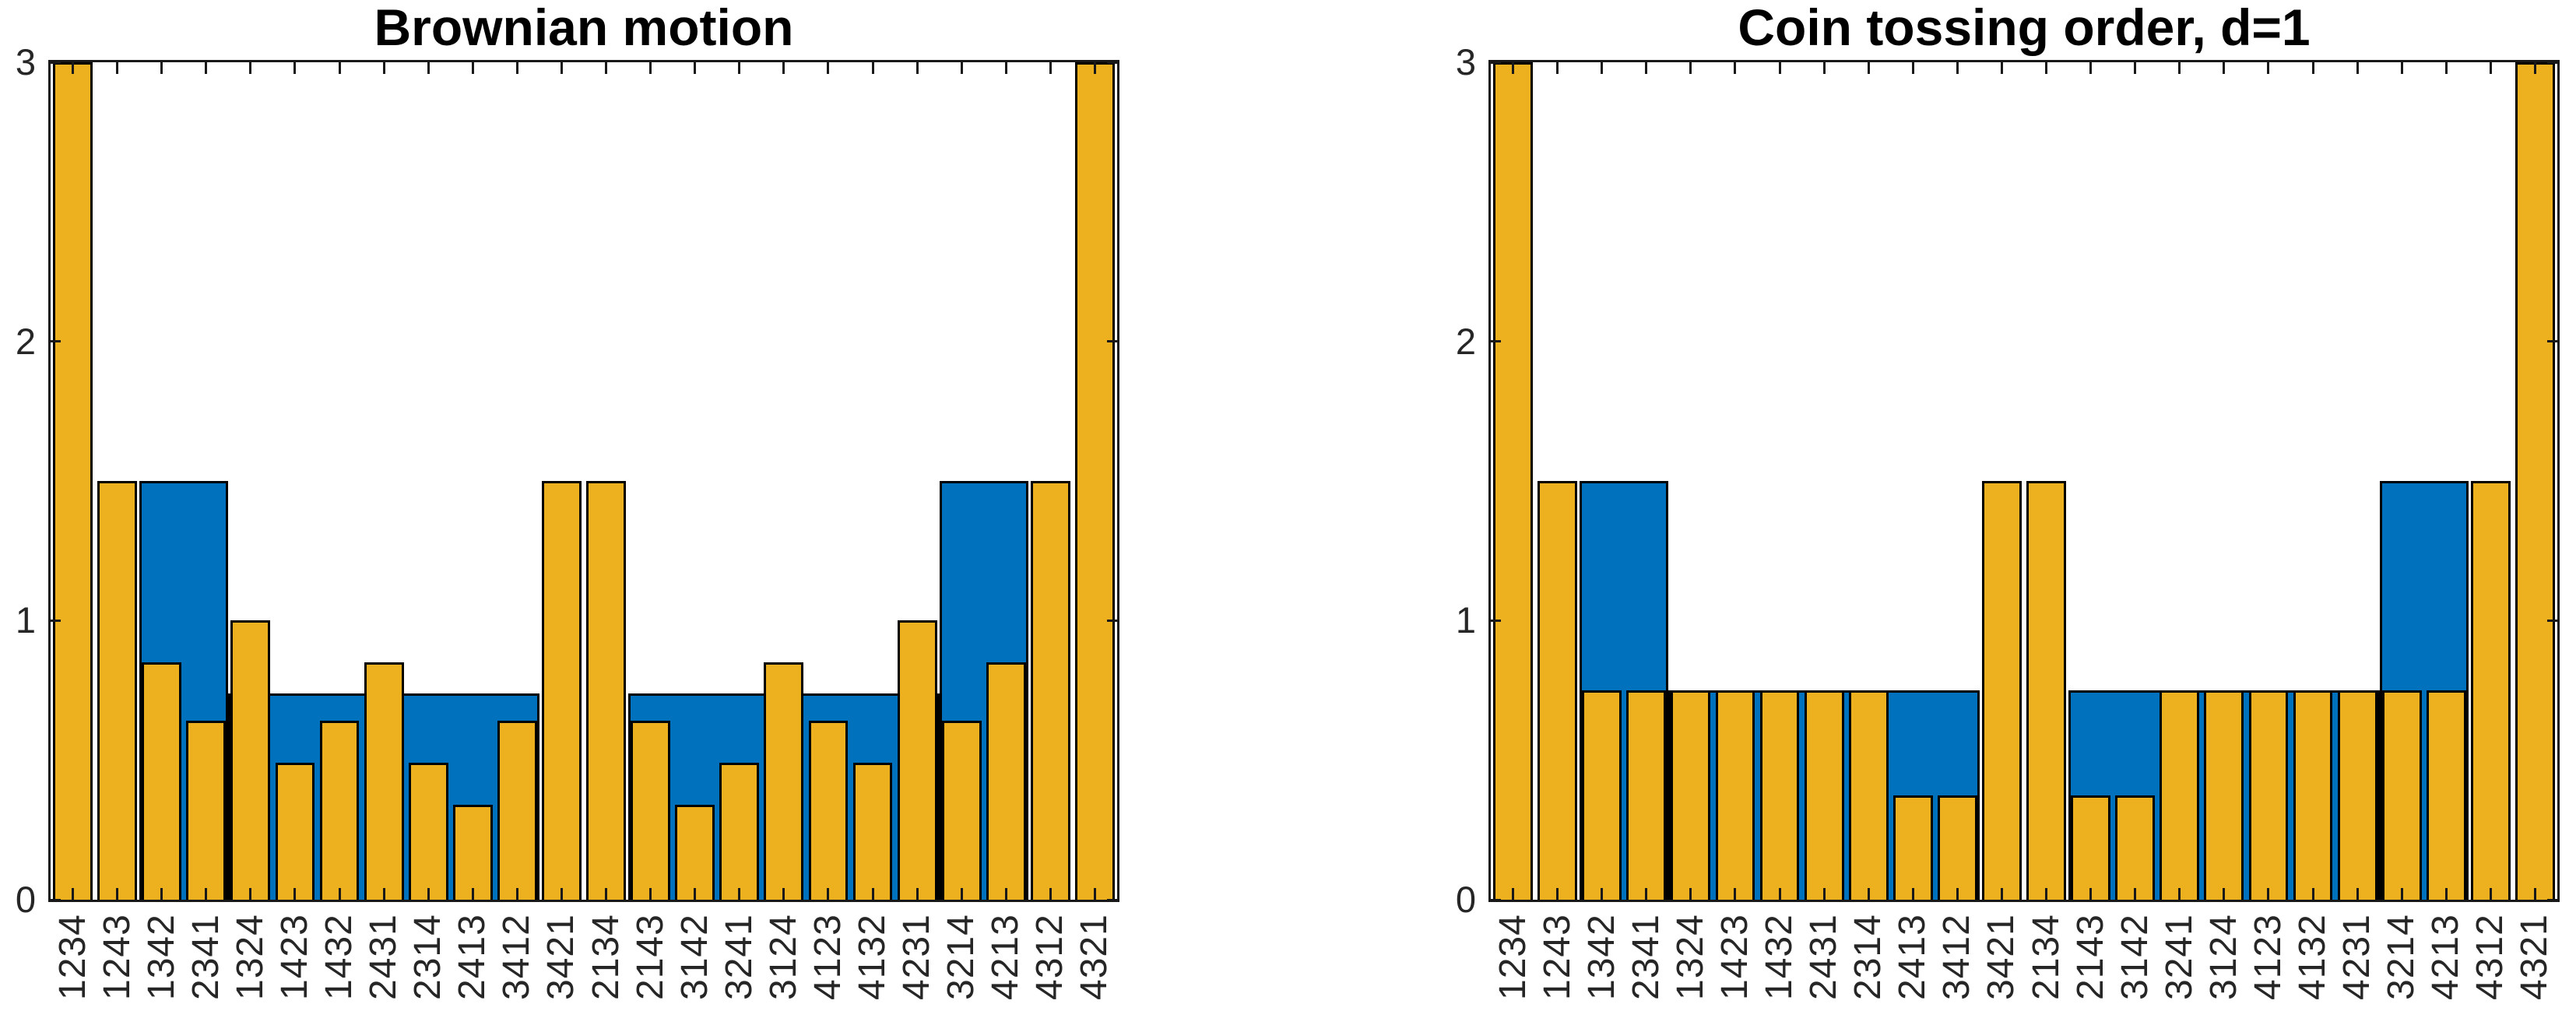 The width and height of the screenshot is (2576, 1011). Describe the element at coordinates (339, 957) in the screenshot. I see `x-tick-label: 1432` at that location.